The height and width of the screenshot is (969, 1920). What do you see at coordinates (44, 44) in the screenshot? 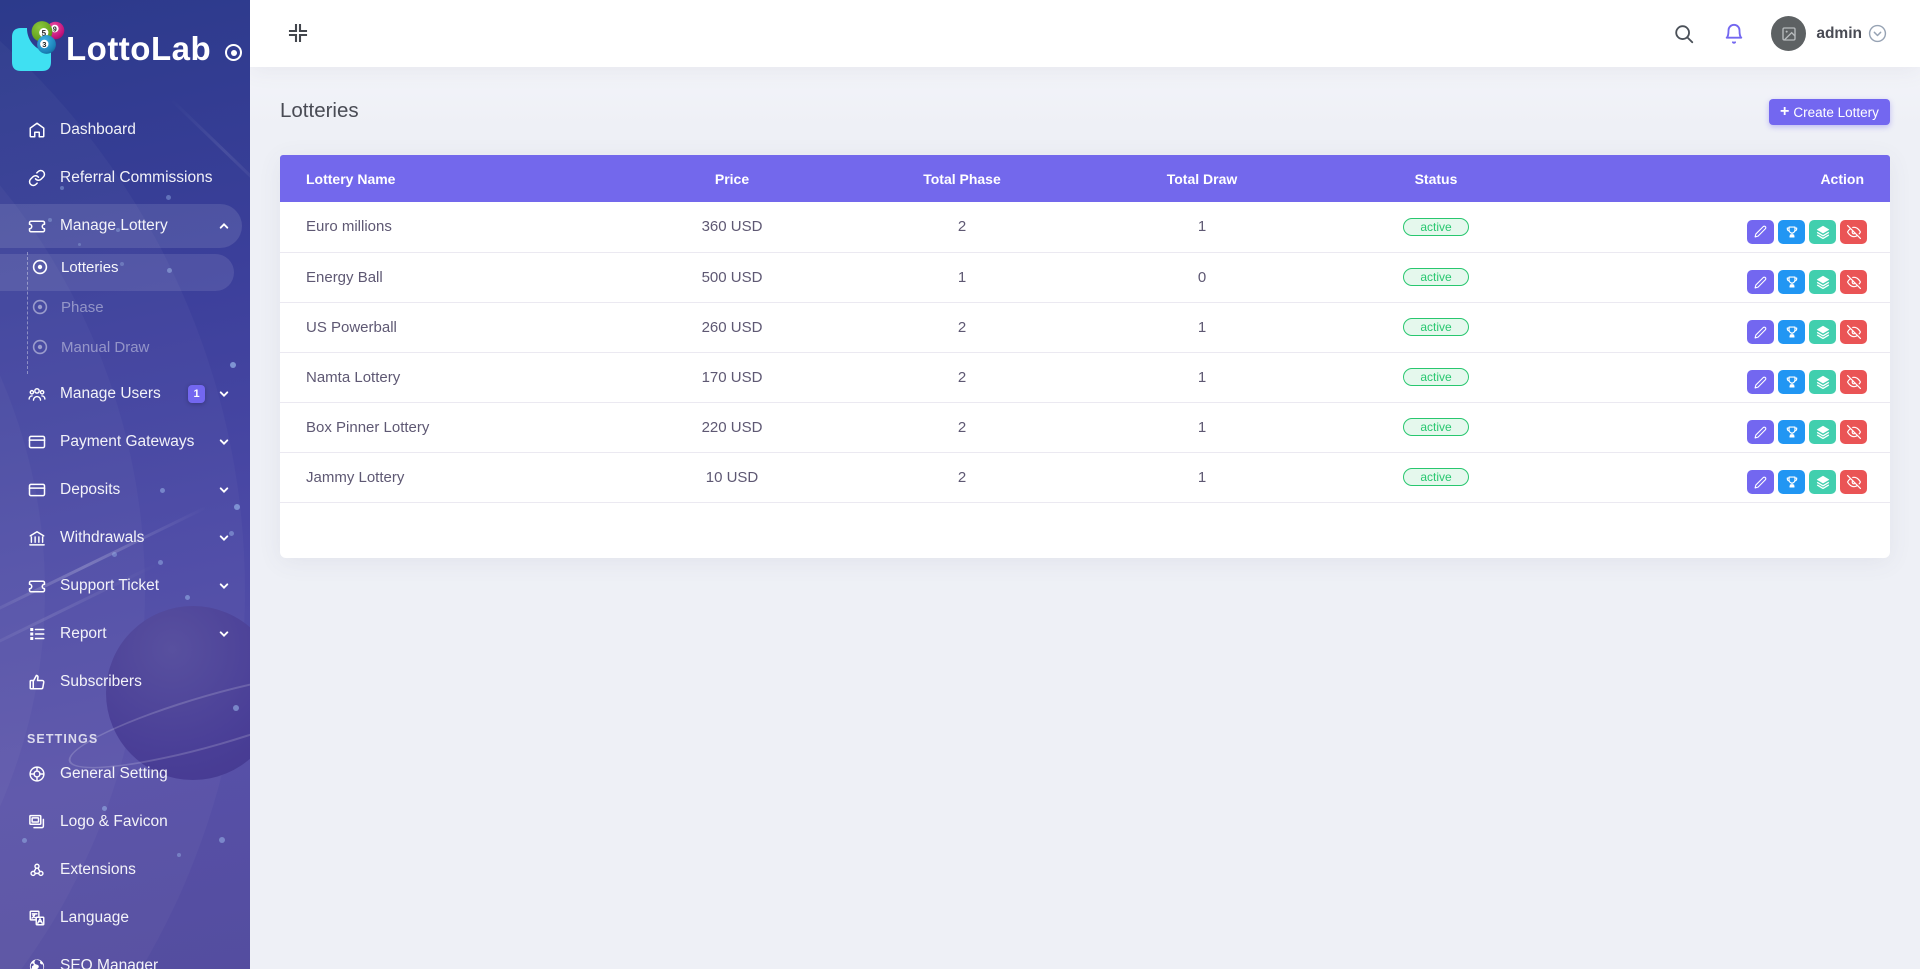
I see `svg-text: 3` at bounding box center [44, 44].